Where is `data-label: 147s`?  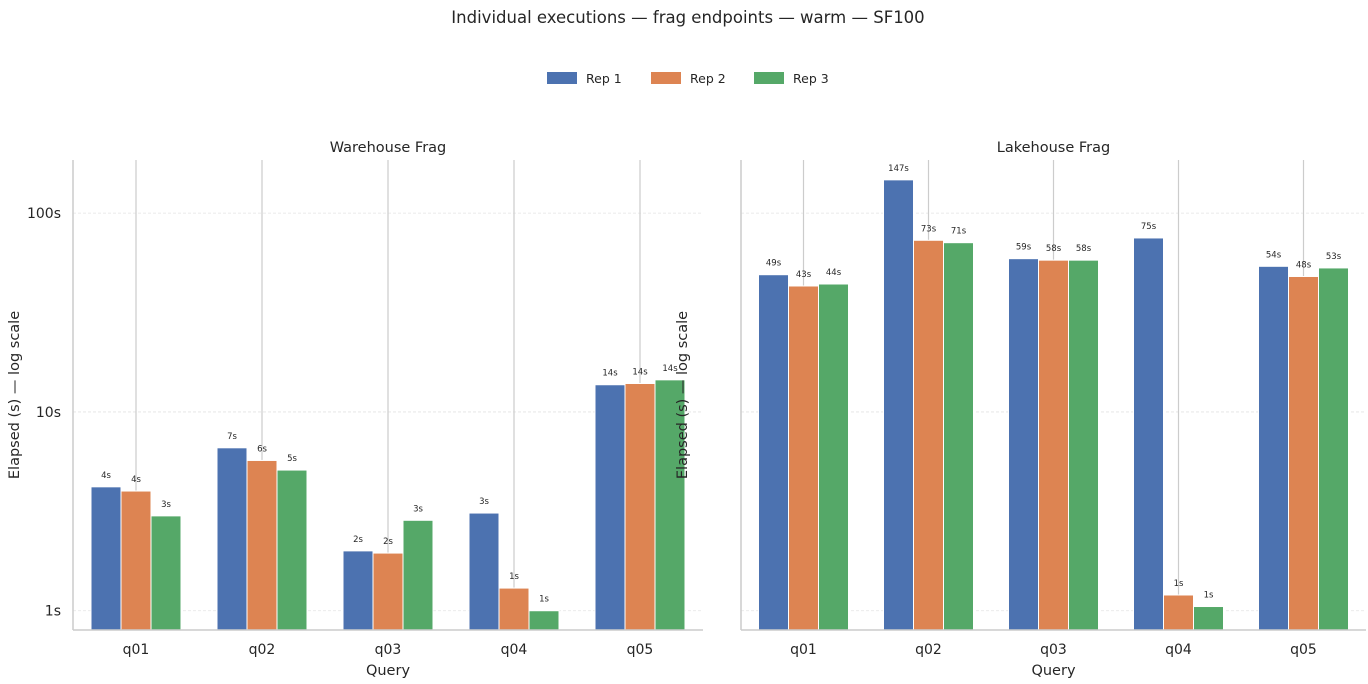 data-label: 147s is located at coordinates (898, 169).